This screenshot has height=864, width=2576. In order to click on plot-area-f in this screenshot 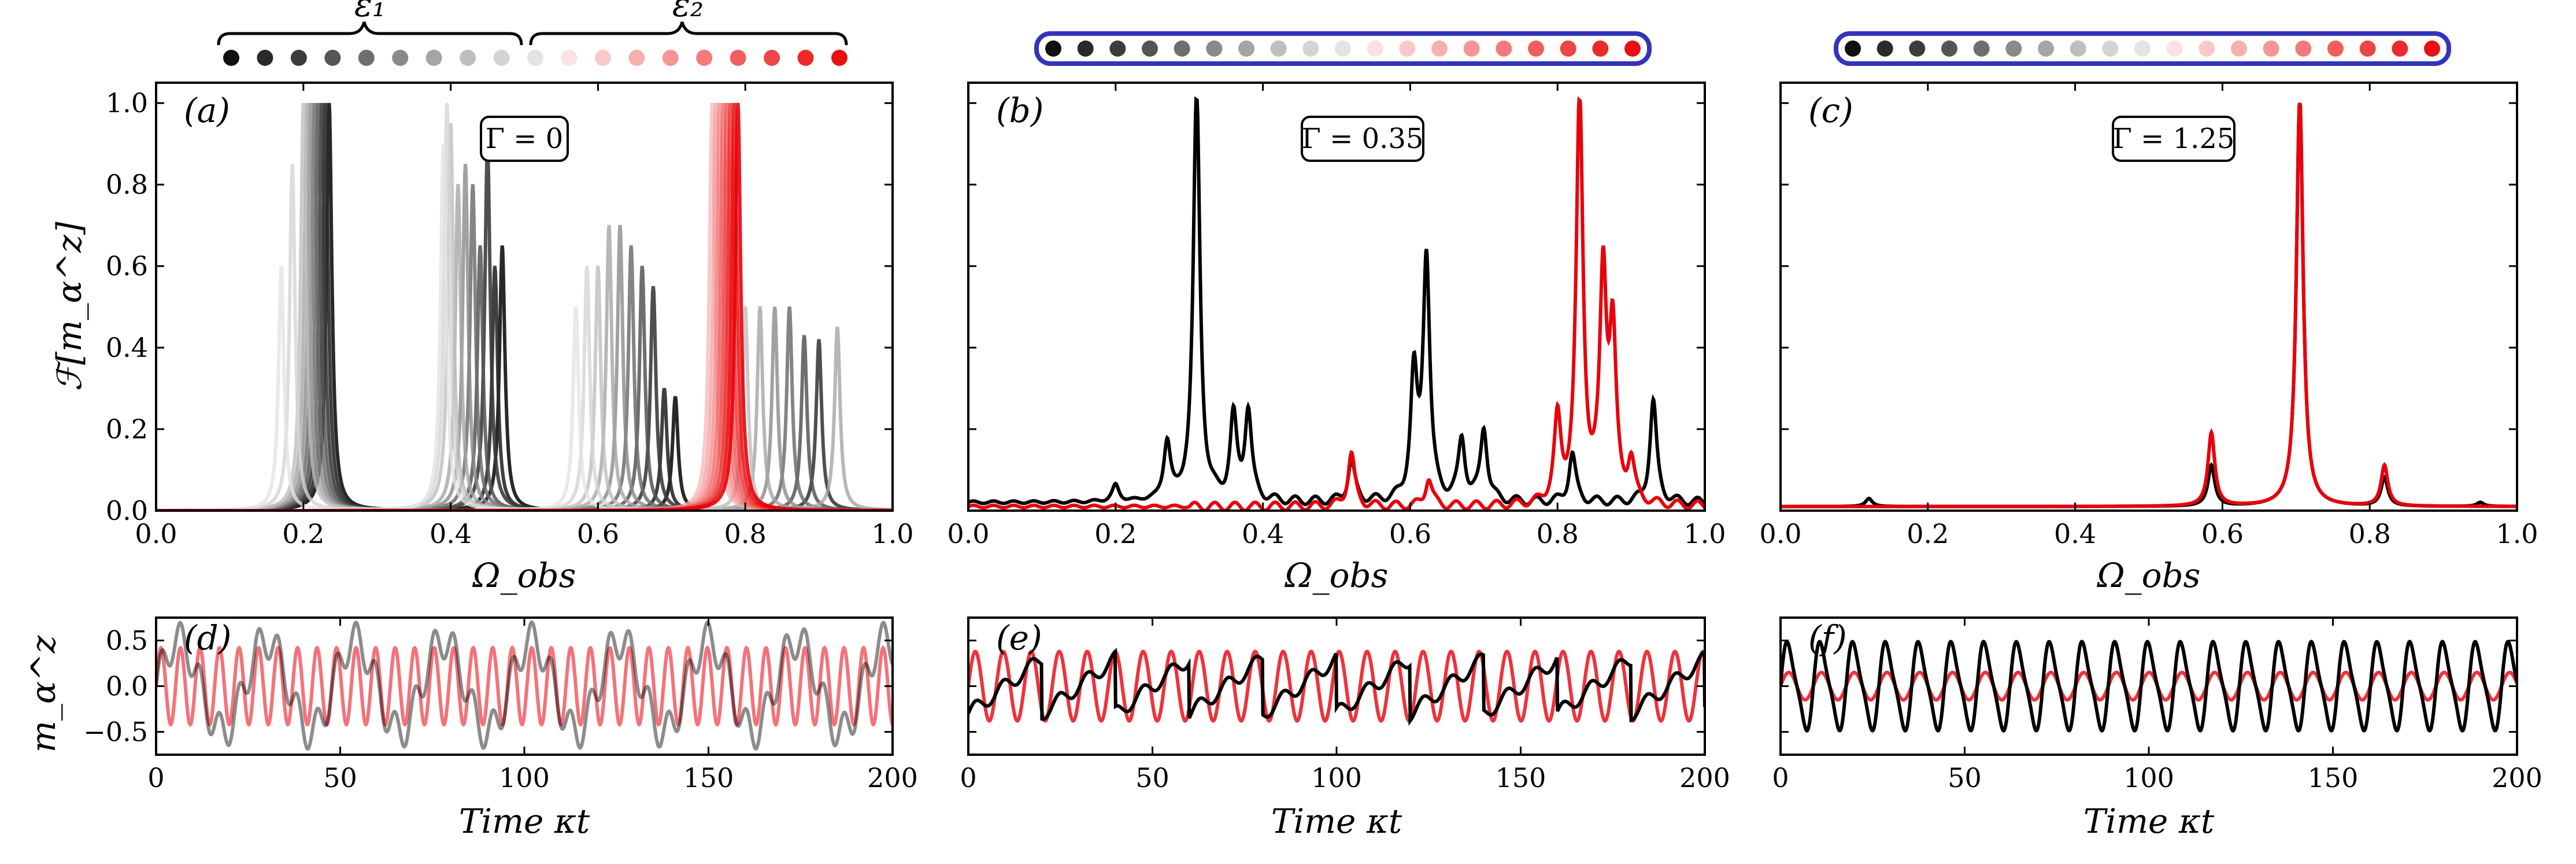, I will do `click(2149, 686)`.